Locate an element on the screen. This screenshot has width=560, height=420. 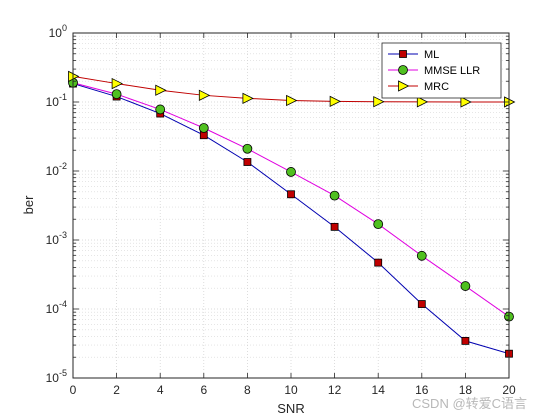
legend-label: MMSE LLR is located at coordinates (452, 71).